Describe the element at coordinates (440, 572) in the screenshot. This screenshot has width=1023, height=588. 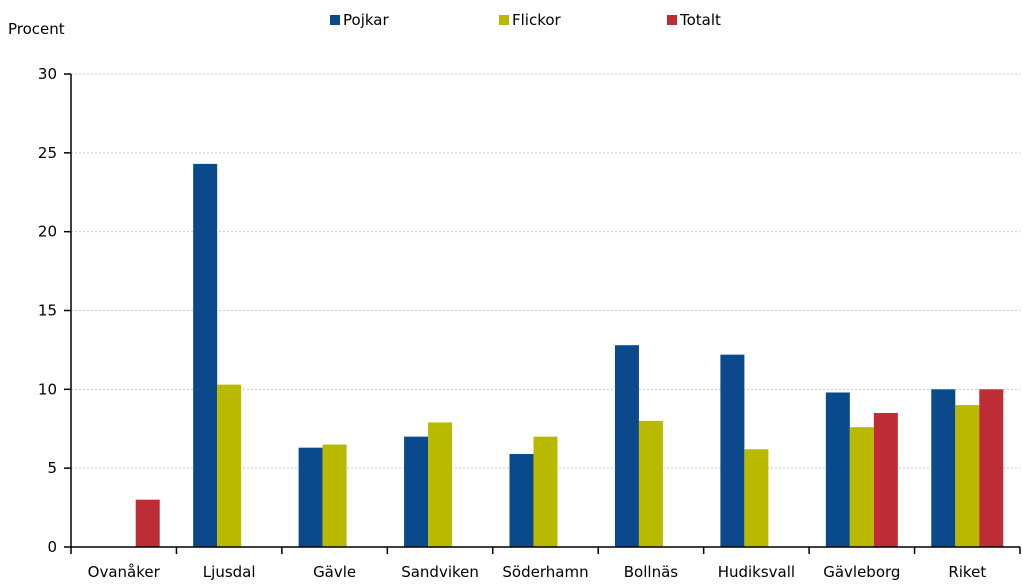
I see `x-category-label: Sandviken` at that location.